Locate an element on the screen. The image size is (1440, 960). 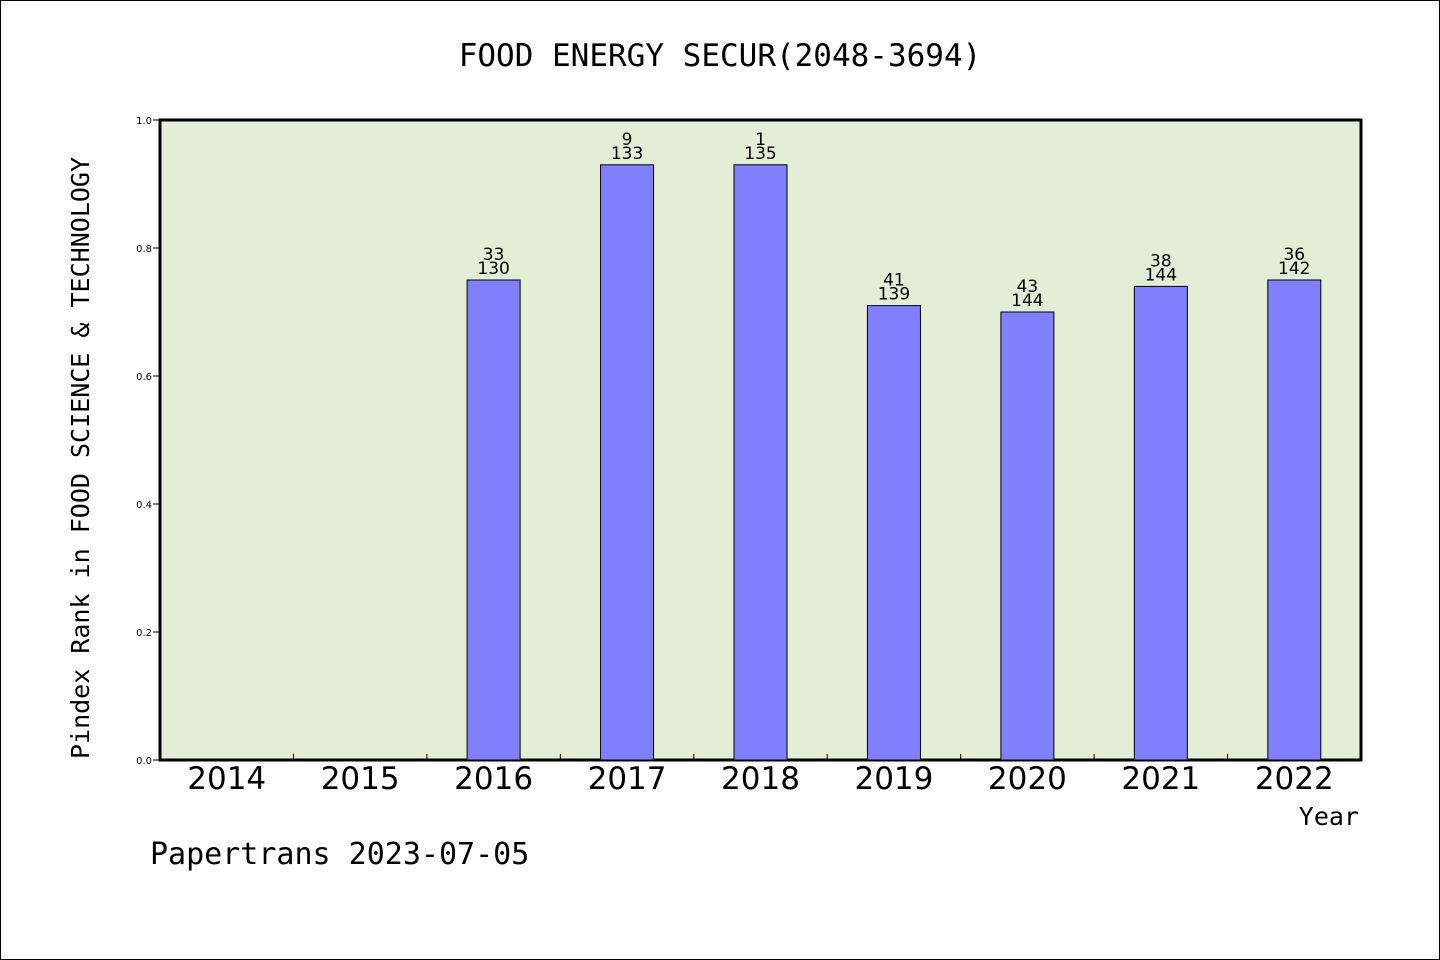
footer-text: Papertrans 2023-07-05 is located at coordinates (339, 854).